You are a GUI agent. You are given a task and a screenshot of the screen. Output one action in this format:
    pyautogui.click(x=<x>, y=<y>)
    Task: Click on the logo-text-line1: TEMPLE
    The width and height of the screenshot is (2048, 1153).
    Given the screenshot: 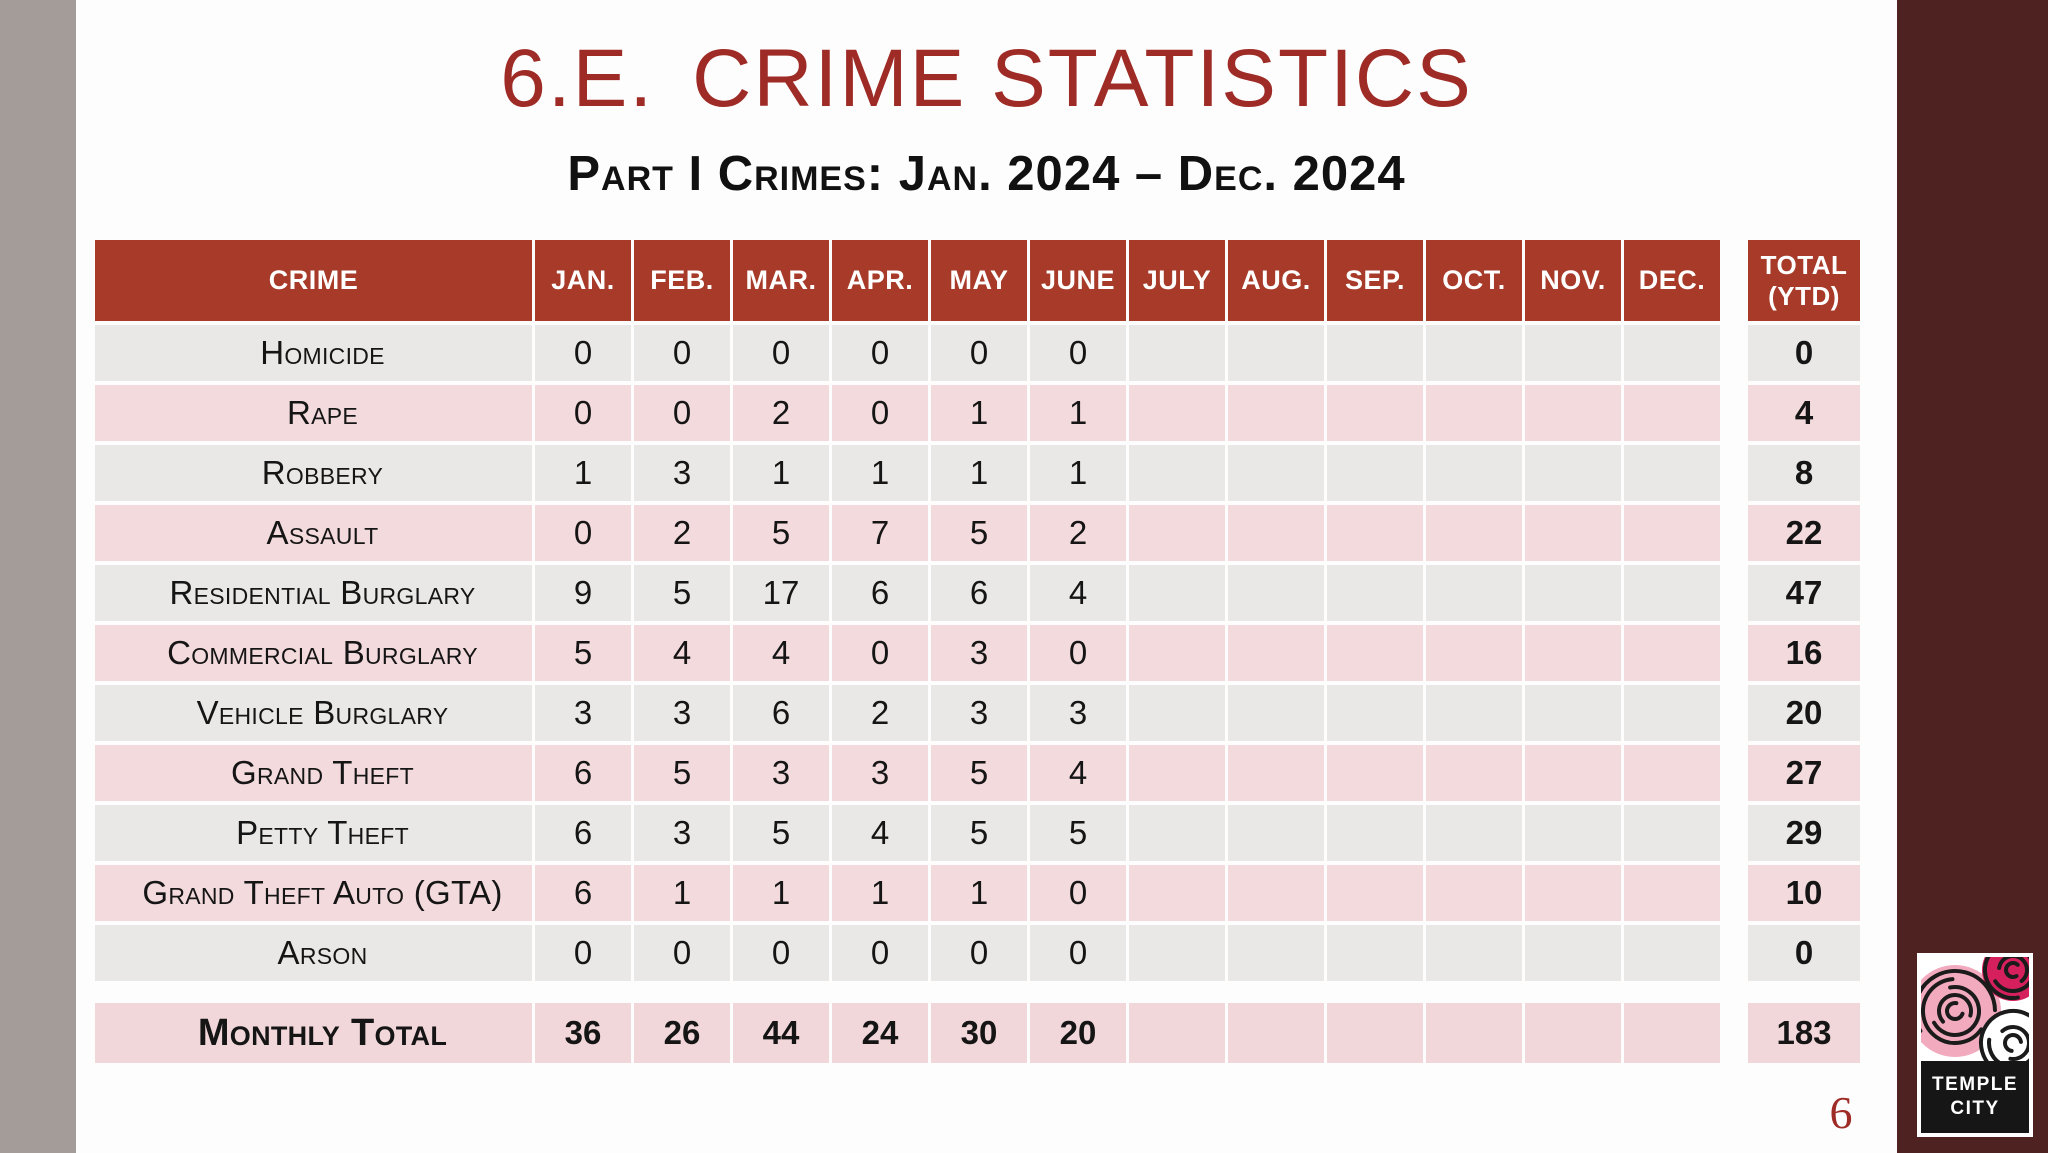 What is the action you would take?
    pyautogui.click(x=1975, y=1085)
    